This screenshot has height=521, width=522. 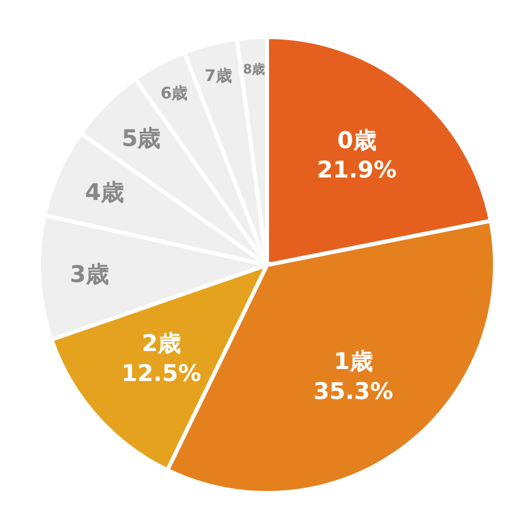 I want to click on slice-label: 3歳, so click(x=89, y=275).